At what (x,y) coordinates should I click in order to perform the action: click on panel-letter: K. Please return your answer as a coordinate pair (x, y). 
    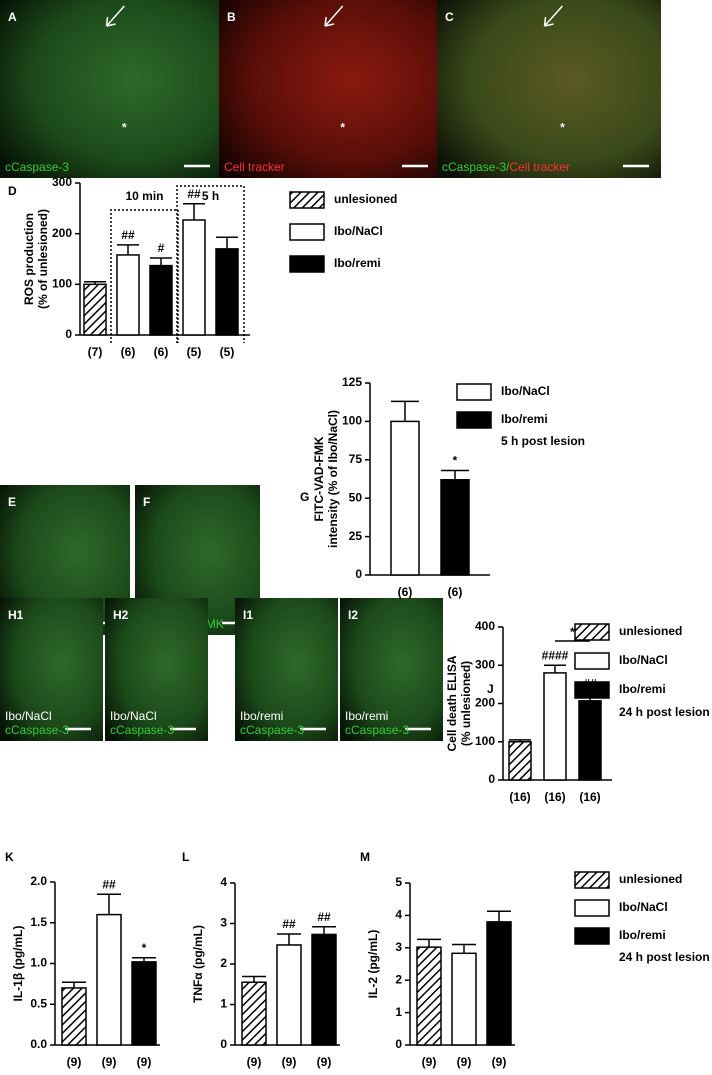
    Looking at the image, I should click on (9, 857).